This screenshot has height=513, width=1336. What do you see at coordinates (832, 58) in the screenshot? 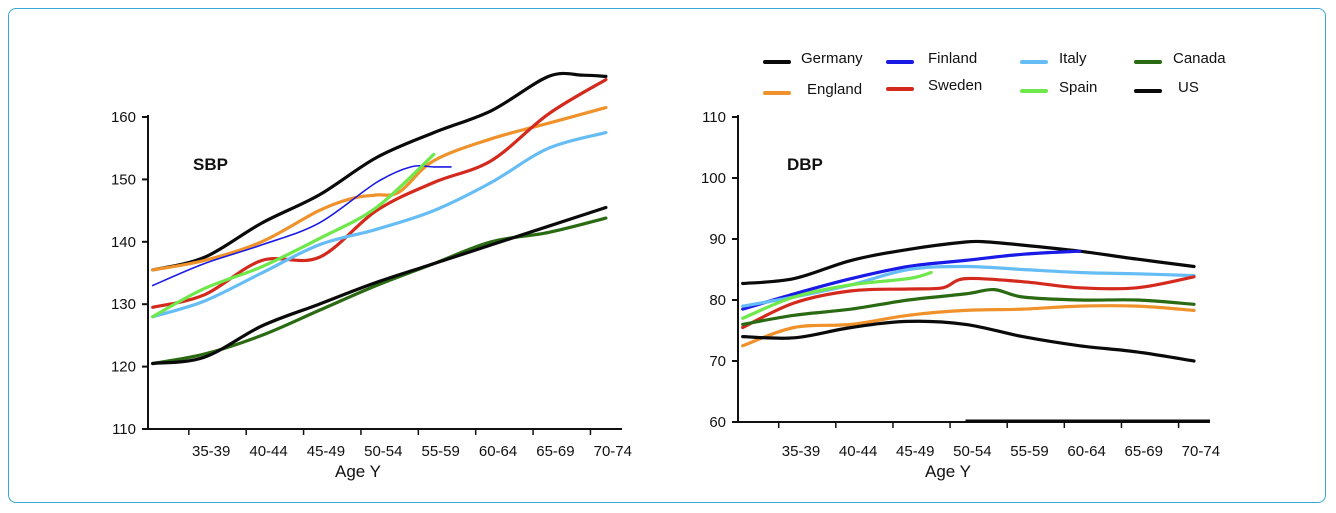
I see `legend-label-germany: Germany` at bounding box center [832, 58].